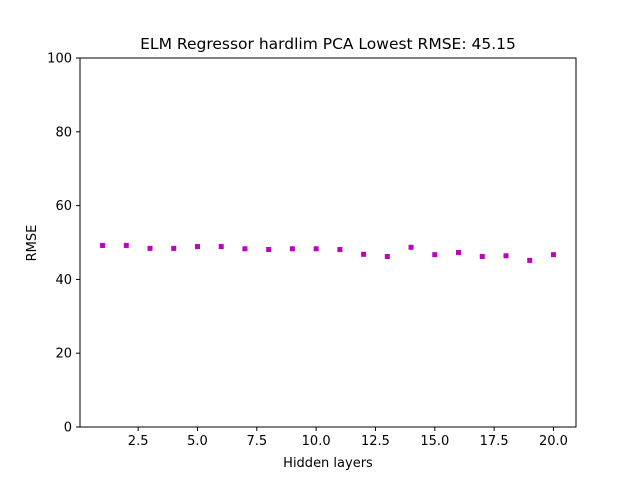 The image size is (640, 480). What do you see at coordinates (63, 354) in the screenshot?
I see `y-tick-label: 20` at bounding box center [63, 354].